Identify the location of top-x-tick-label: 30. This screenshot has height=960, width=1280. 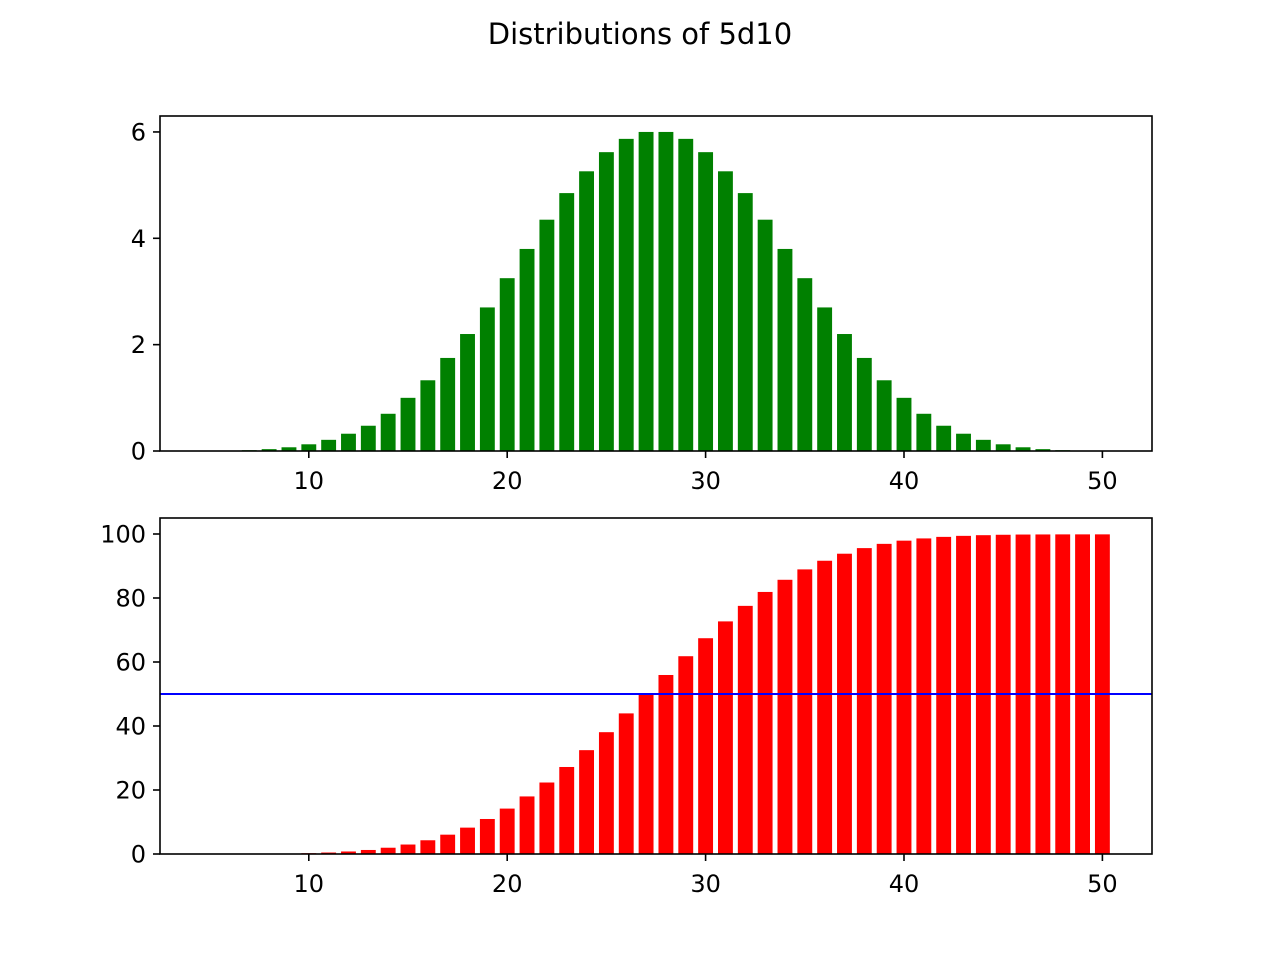
(705, 481).